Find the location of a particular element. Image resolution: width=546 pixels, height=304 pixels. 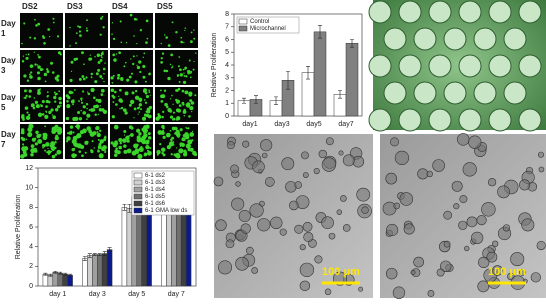

y-axis-label: Relative Proliferation is located at coordinates (18, 227).